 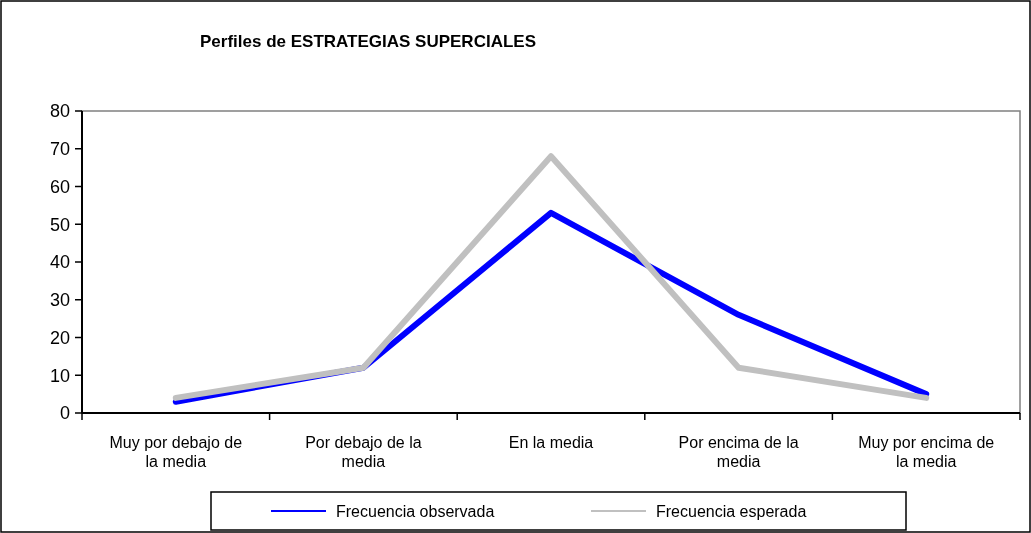 I want to click on x-tick-label: Por encima de la media, so click(x=738, y=452).